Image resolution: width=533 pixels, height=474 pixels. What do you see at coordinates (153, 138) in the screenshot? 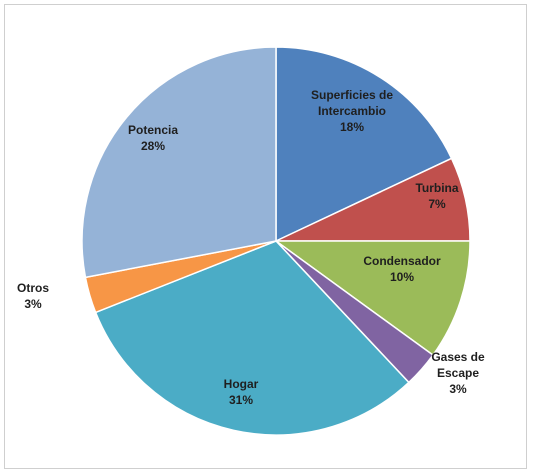
I see `data-label-potencia: Potencia 28%` at bounding box center [153, 138].